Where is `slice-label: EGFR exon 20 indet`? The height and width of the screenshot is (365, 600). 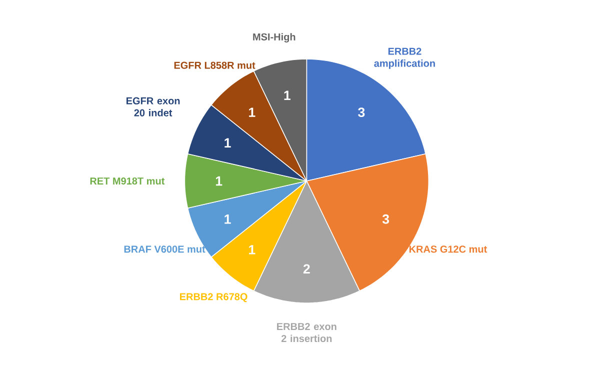
slice-label: EGFR exon 20 indet is located at coordinates (153, 106).